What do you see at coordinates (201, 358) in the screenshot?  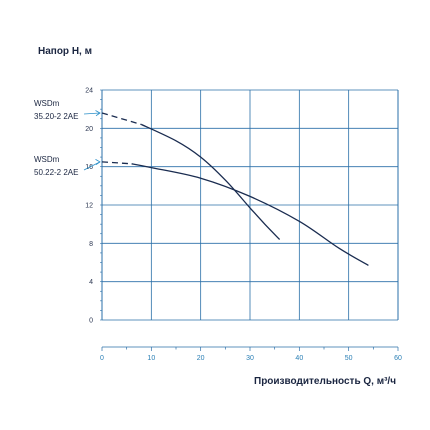 I see `x-tick-label: 20` at bounding box center [201, 358].